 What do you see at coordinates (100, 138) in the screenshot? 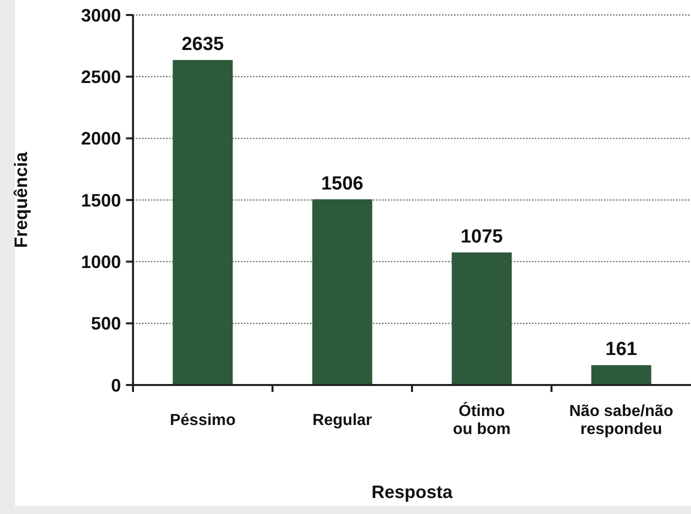
I see `y-tick-label: 2000` at bounding box center [100, 138].